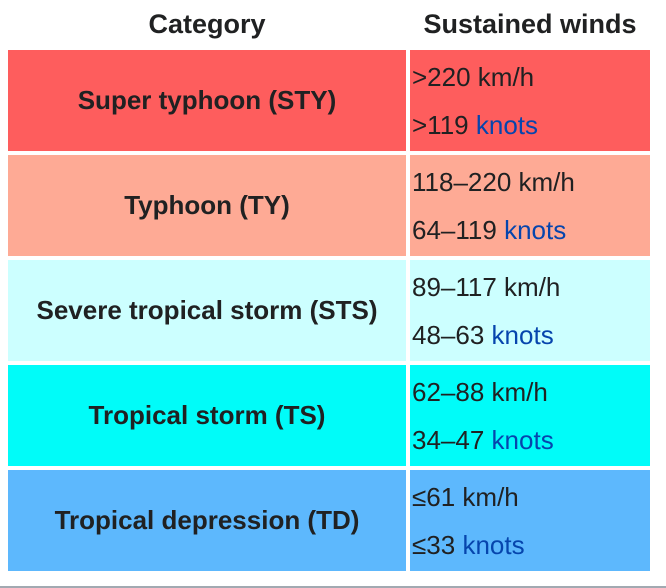 The height and width of the screenshot is (588, 666). I want to click on knots-value: ≤33, so click(434, 544).